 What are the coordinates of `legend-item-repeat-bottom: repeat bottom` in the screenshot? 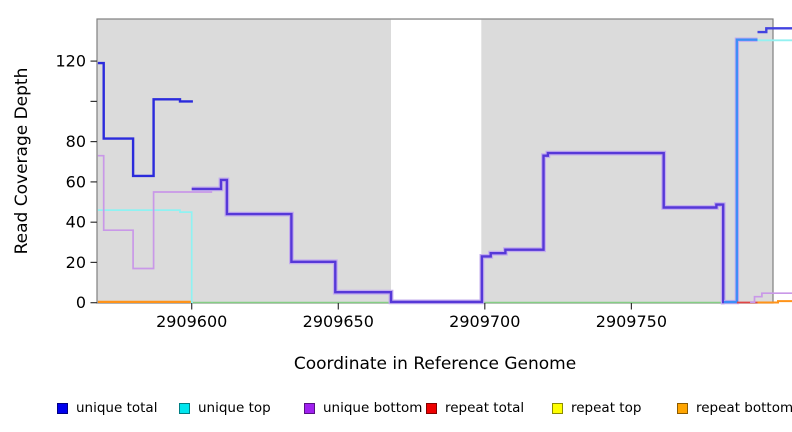 It's located at (734, 408).